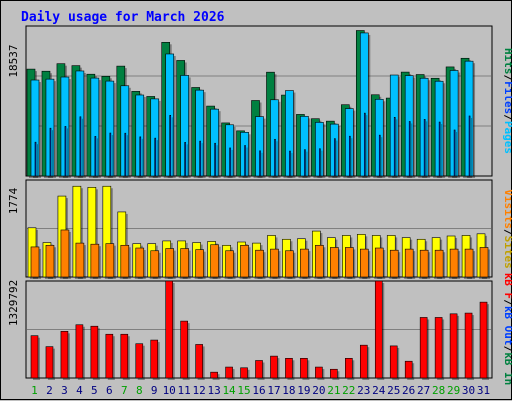 Image resolution: width=512 pixels, height=401 pixels. I want to click on day-label-18: 18, so click(288, 390).